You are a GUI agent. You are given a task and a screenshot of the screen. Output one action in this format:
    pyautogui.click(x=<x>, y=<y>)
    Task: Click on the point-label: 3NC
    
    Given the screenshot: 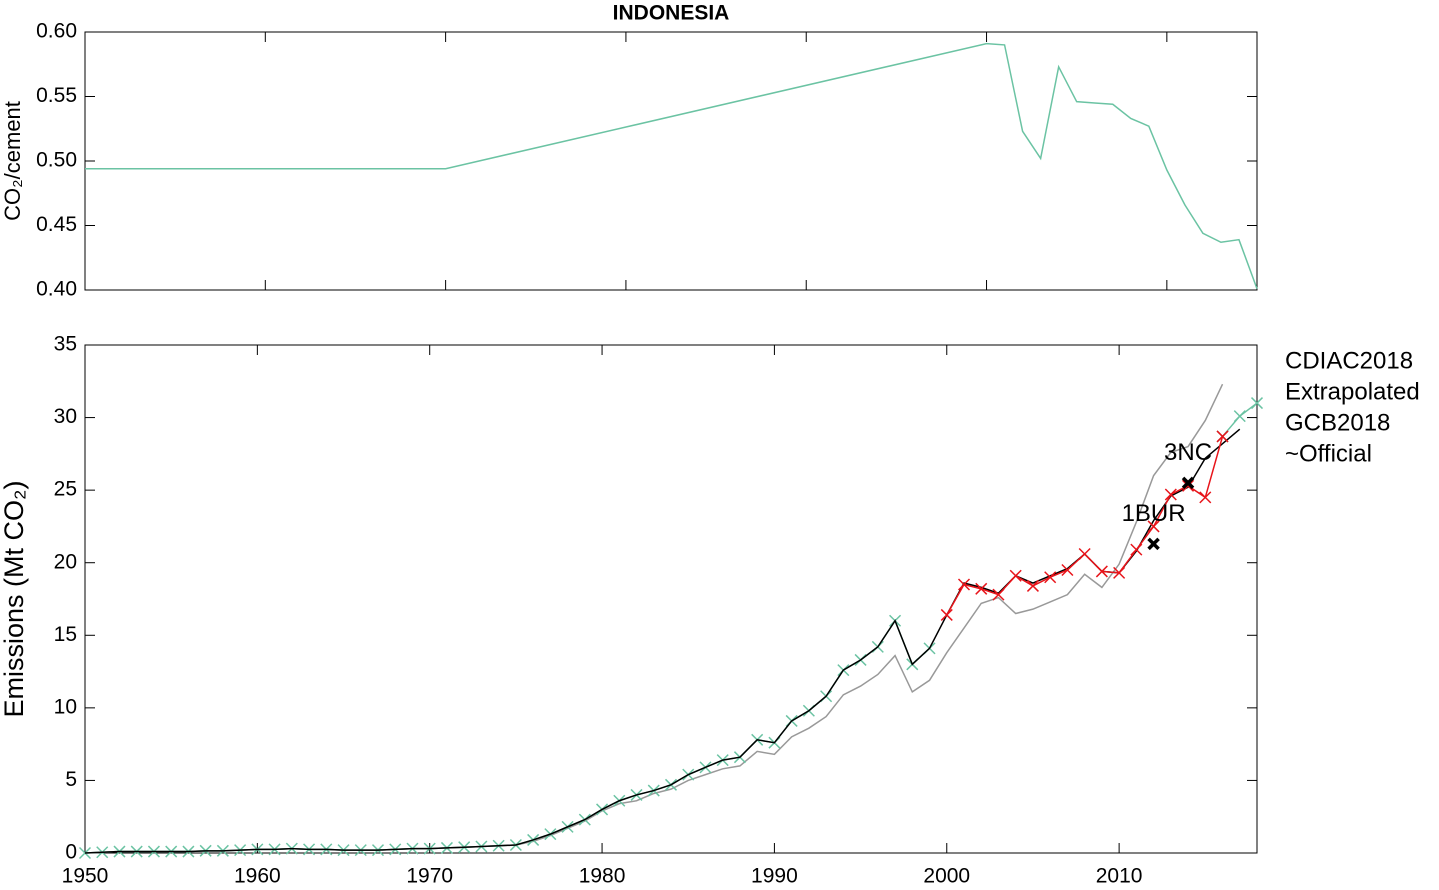 What is the action you would take?
    pyautogui.click(x=1188, y=452)
    